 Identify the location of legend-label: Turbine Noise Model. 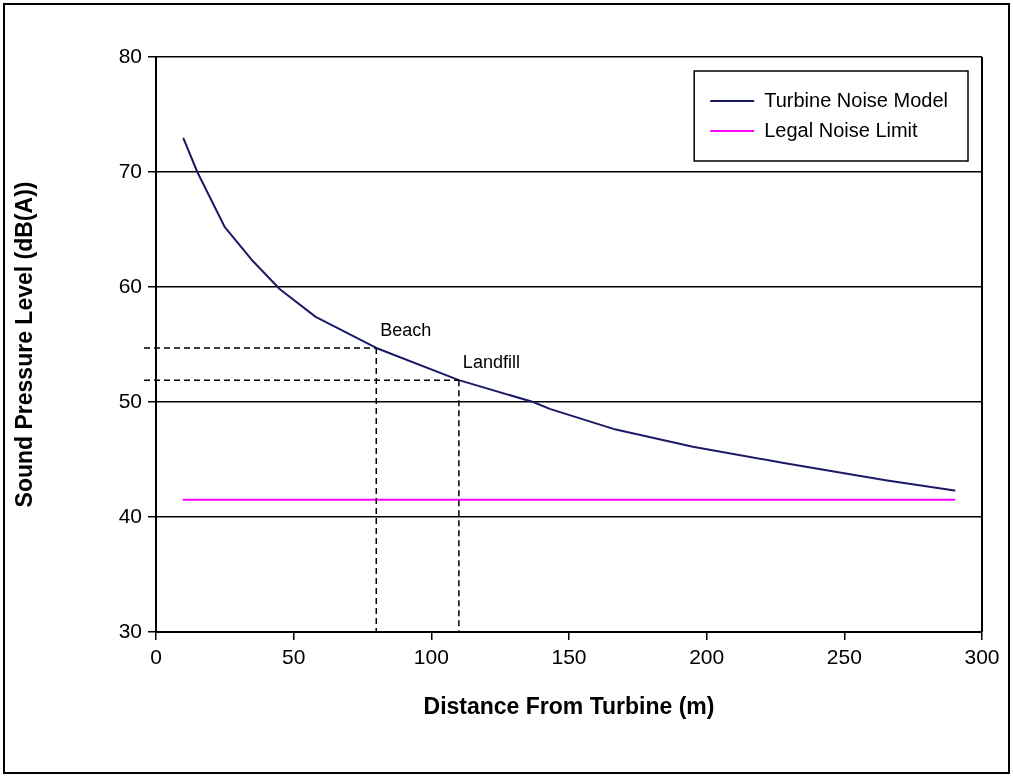
(856, 99).